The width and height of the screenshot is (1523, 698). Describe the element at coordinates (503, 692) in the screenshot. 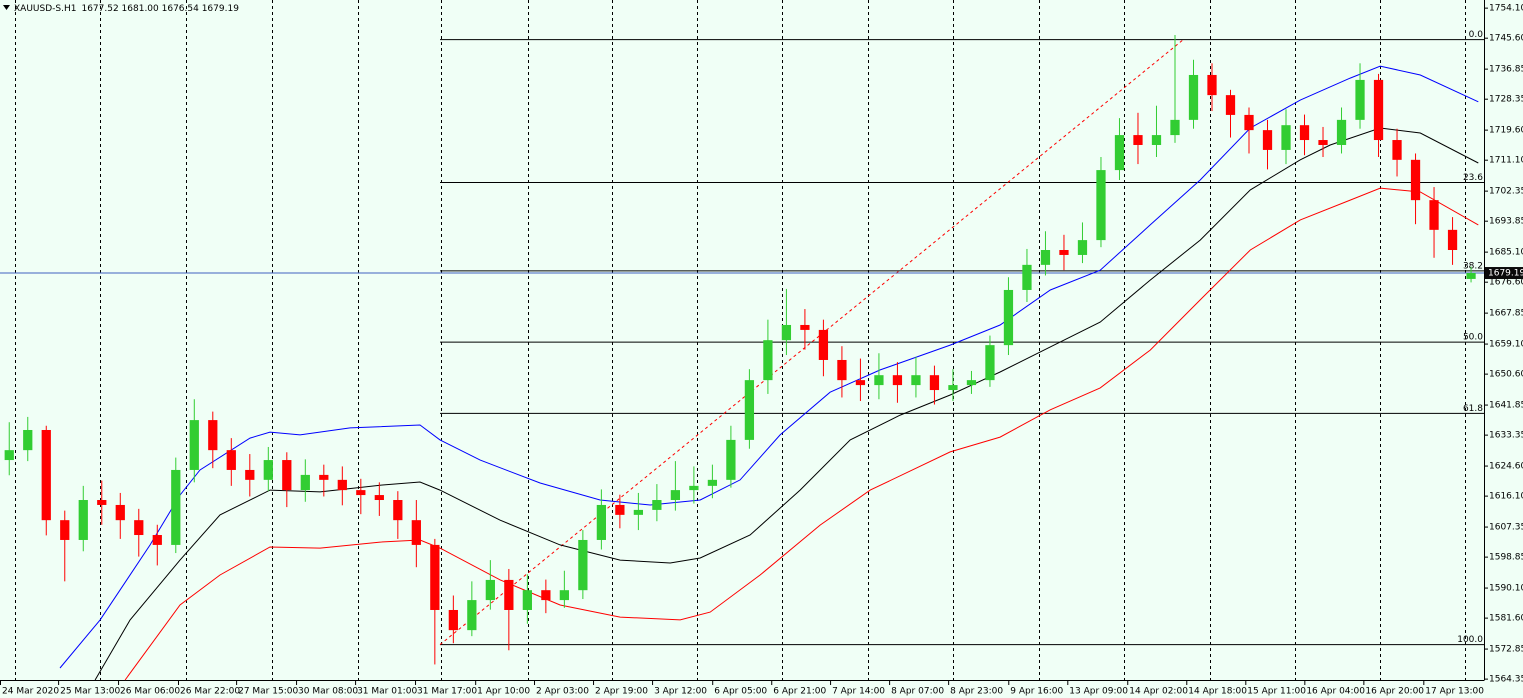

I see `x-tick-label: 1 Apr 10:00` at that location.